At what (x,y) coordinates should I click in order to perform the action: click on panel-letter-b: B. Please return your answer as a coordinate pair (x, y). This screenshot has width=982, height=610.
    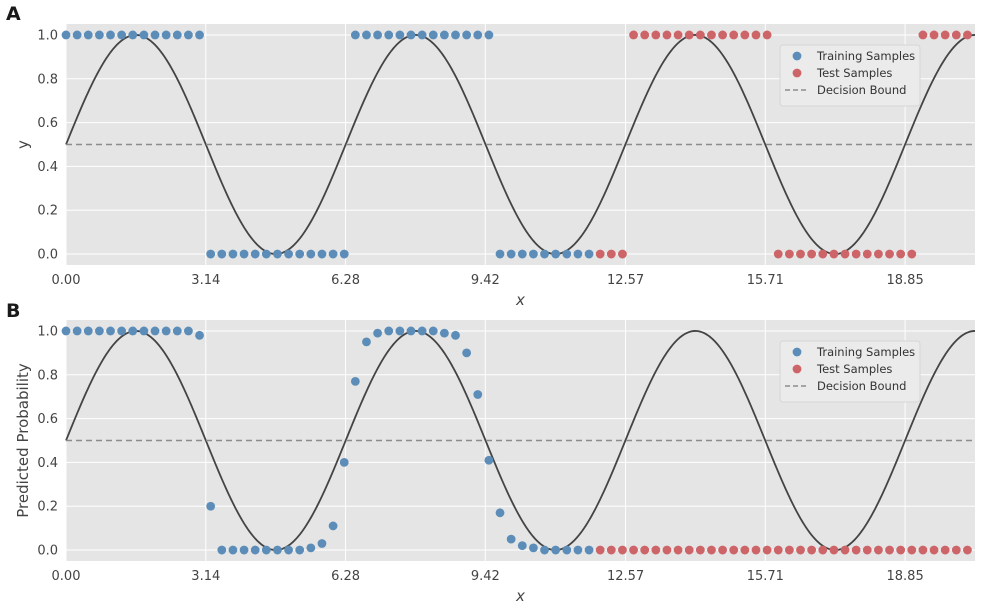
    Looking at the image, I should click on (13, 311).